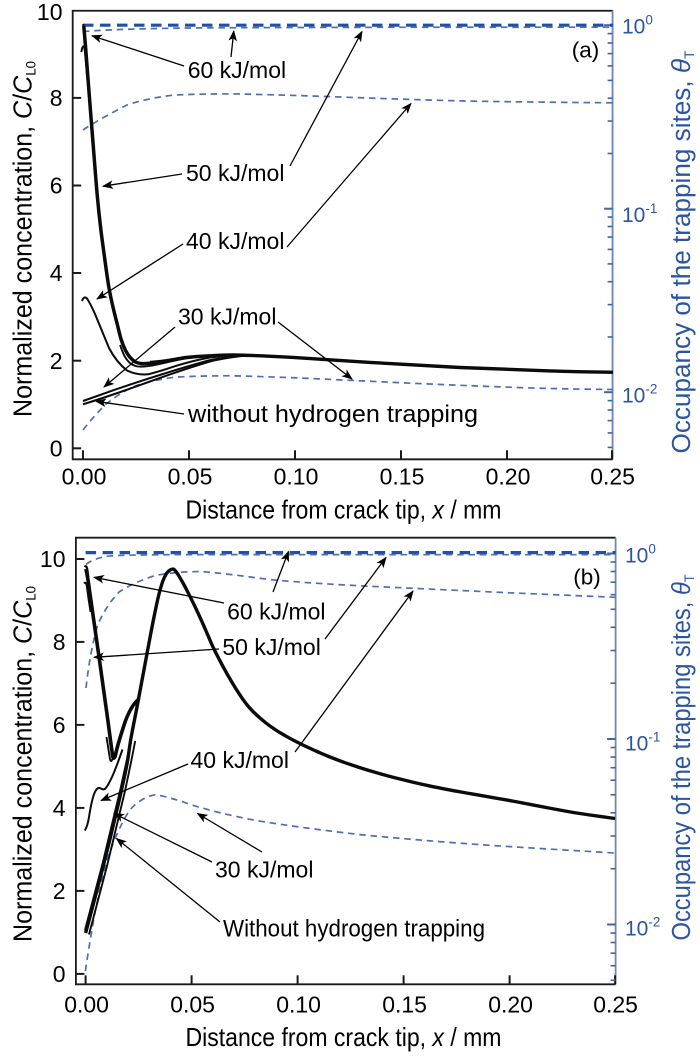 This screenshot has width=700, height=1057. What do you see at coordinates (587, 576) in the screenshot?
I see `svg-text: (b)` at bounding box center [587, 576].